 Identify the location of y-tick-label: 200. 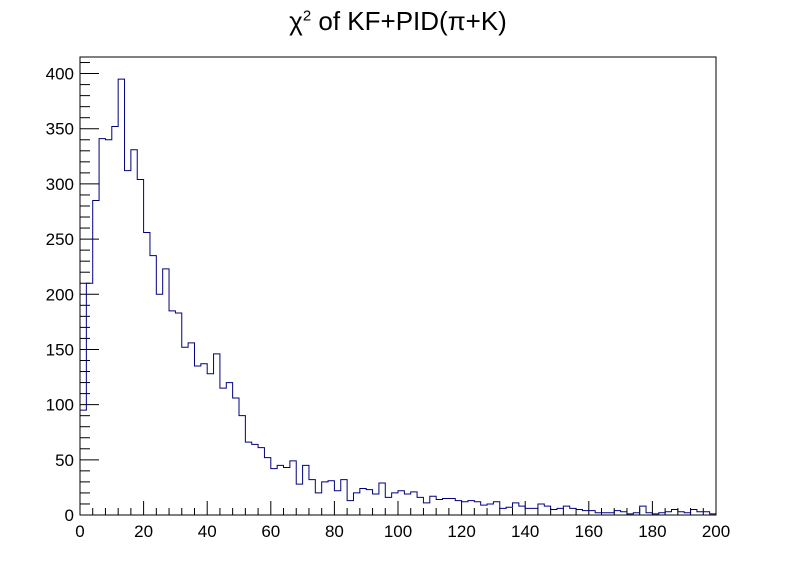
(60, 294).